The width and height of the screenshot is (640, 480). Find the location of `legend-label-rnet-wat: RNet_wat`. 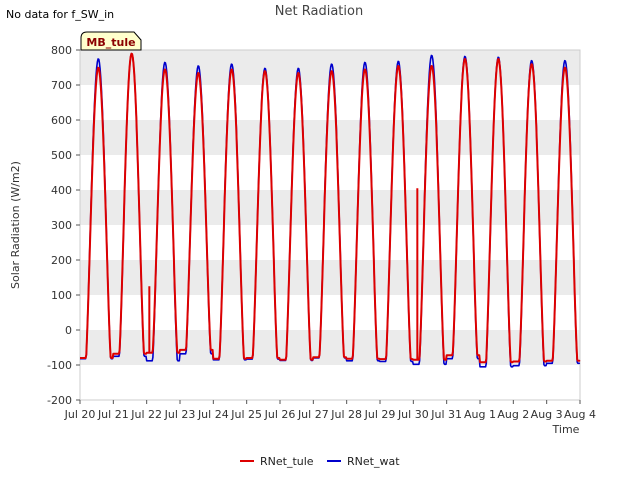

legend-label-rnet-wat: RNet_wat is located at coordinates (373, 461).